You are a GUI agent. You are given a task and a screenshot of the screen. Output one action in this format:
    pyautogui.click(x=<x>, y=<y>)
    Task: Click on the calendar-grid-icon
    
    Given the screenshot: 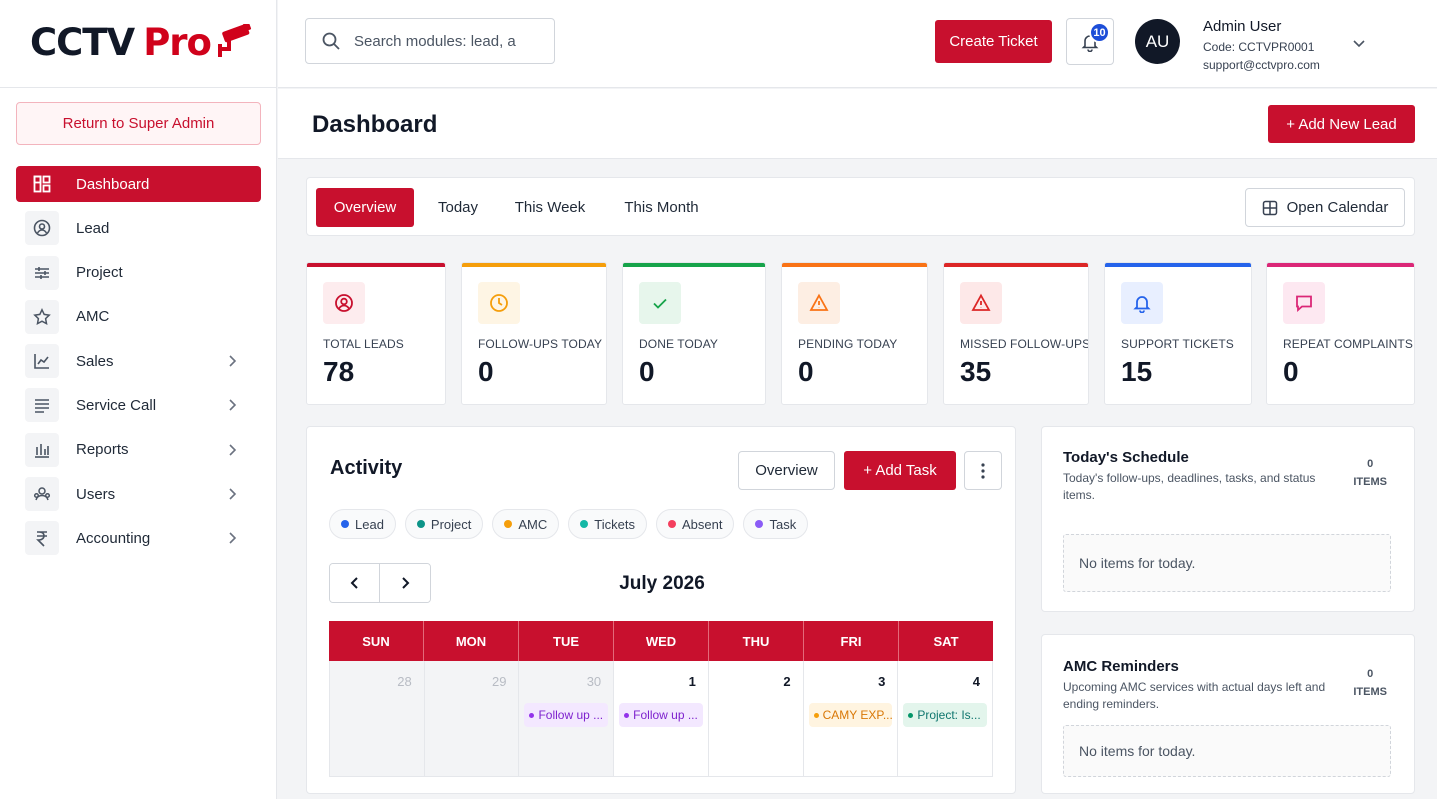 What is the action you would take?
    pyautogui.click(x=1269, y=207)
    